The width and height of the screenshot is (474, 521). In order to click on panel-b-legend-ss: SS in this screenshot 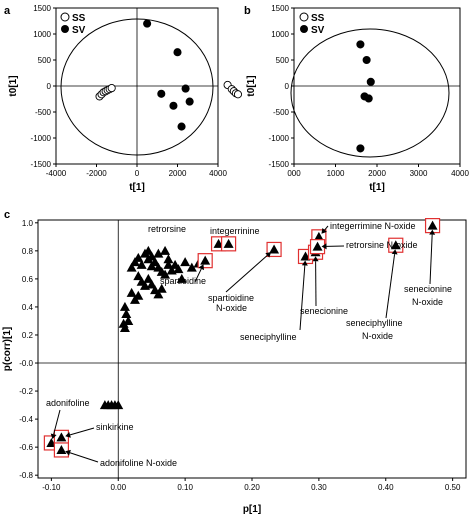, I will do `click(318, 18)`.